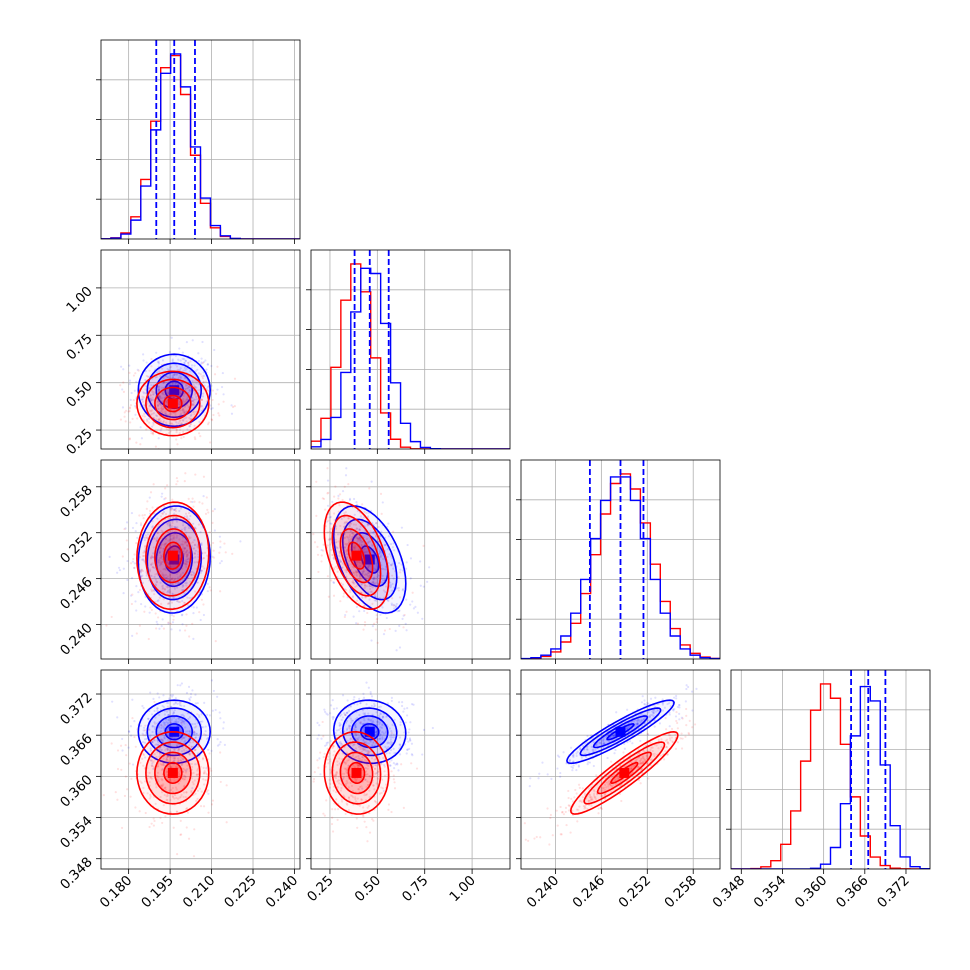 This screenshot has width=970, height=970. Describe the element at coordinates (410, 349) in the screenshot. I see `panel-plot-area` at that location.